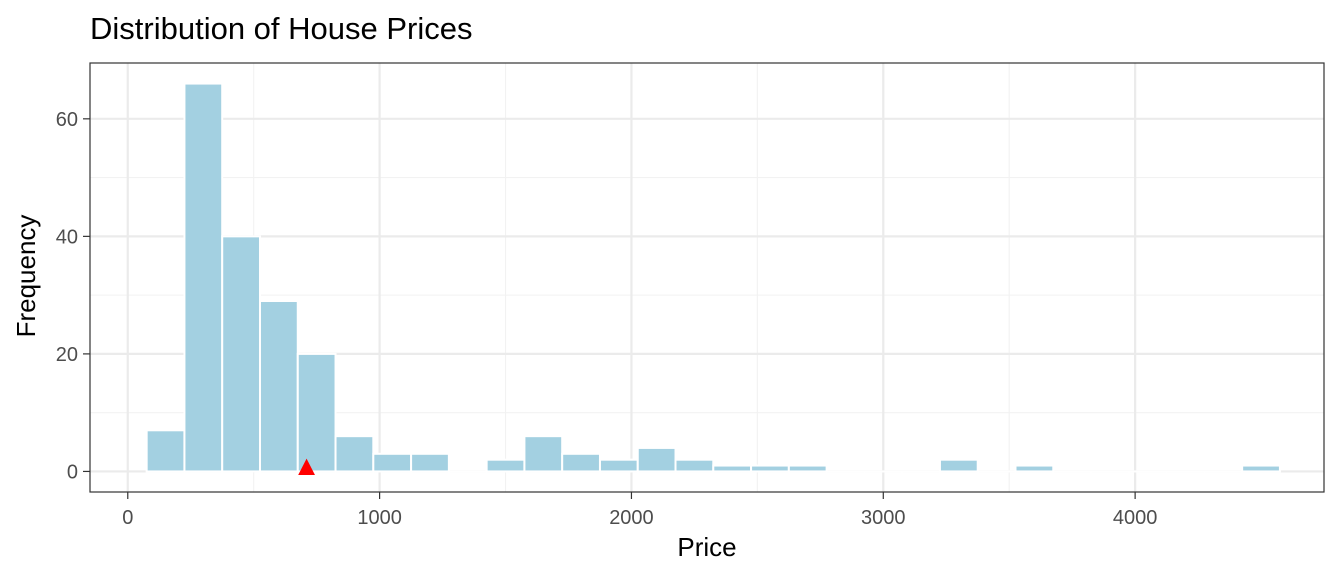 Image resolution: width=1344 pixels, height=576 pixels. I want to click on y-axis-title: Frequency, so click(26, 276).